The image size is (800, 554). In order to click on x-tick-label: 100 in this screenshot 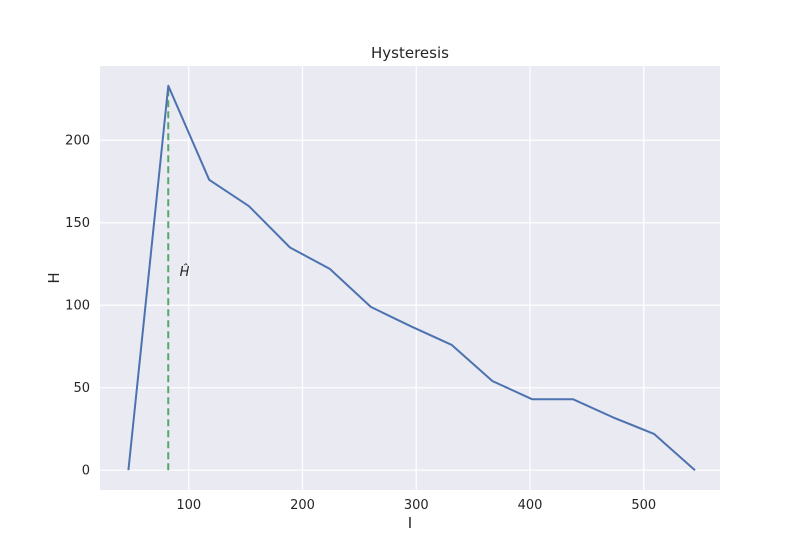, I will do `click(188, 505)`.